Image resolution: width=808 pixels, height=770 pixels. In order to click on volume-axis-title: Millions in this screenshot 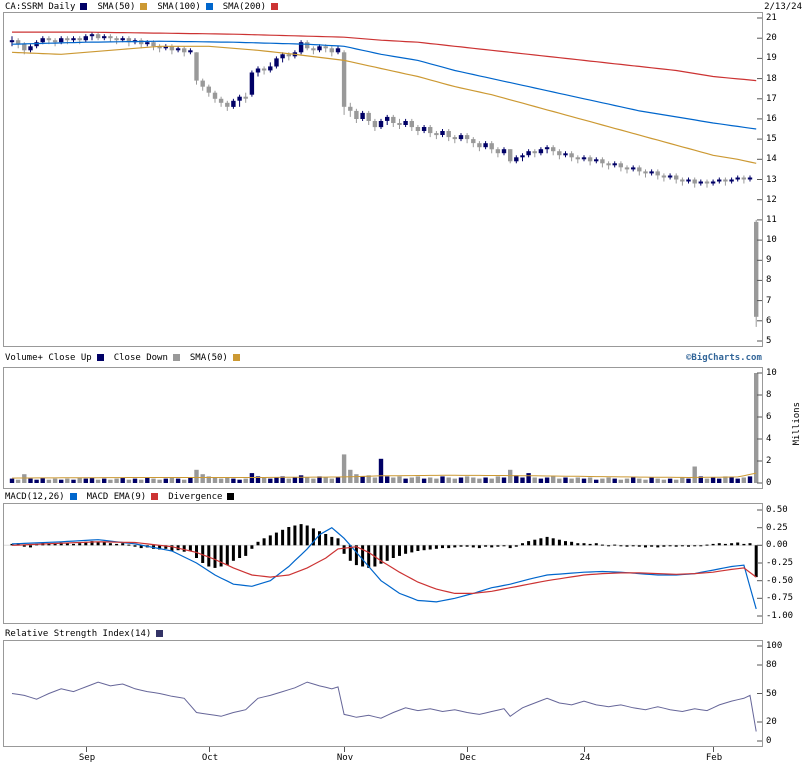, I will do `click(797, 424)`.